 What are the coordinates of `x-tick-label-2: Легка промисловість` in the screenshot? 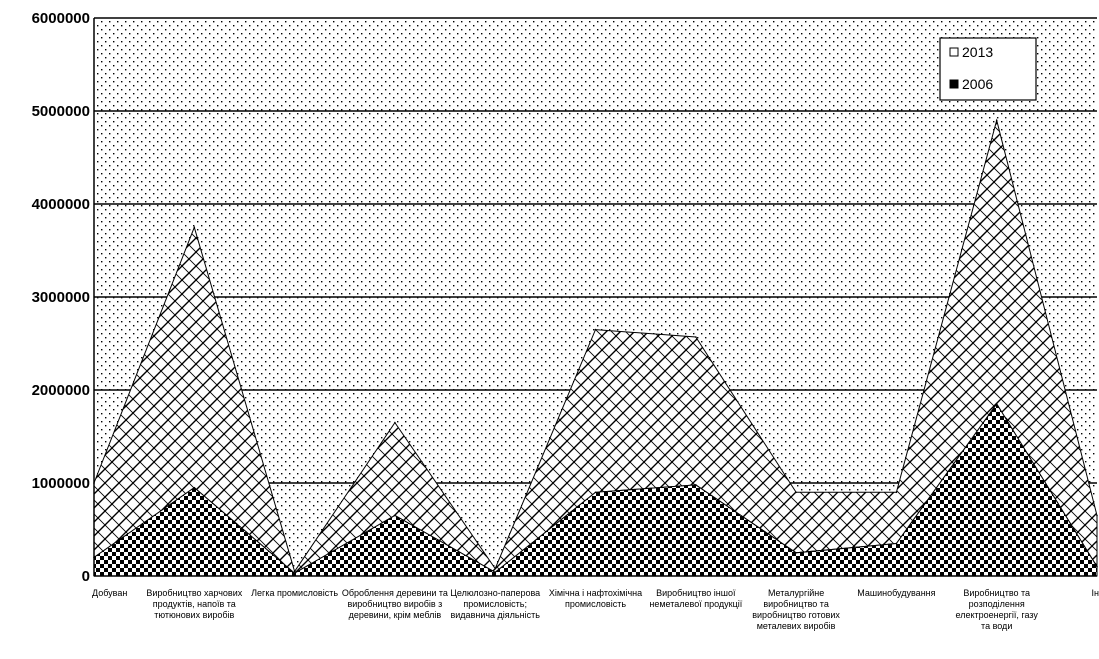 It's located at (294, 593).